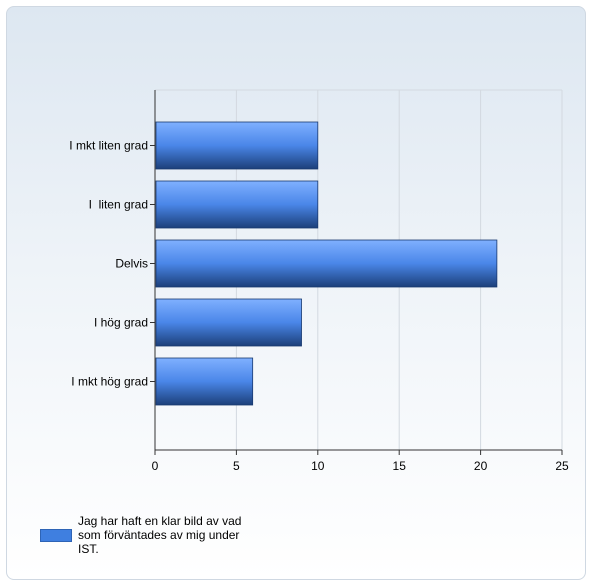 The height and width of the screenshot is (588, 594). I want to click on category-label: I liten grad, so click(118, 205).